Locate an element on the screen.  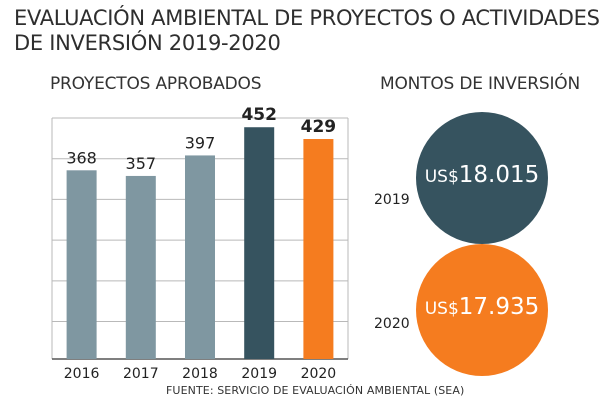
bubble-2019 is located at coordinates (482, 178).